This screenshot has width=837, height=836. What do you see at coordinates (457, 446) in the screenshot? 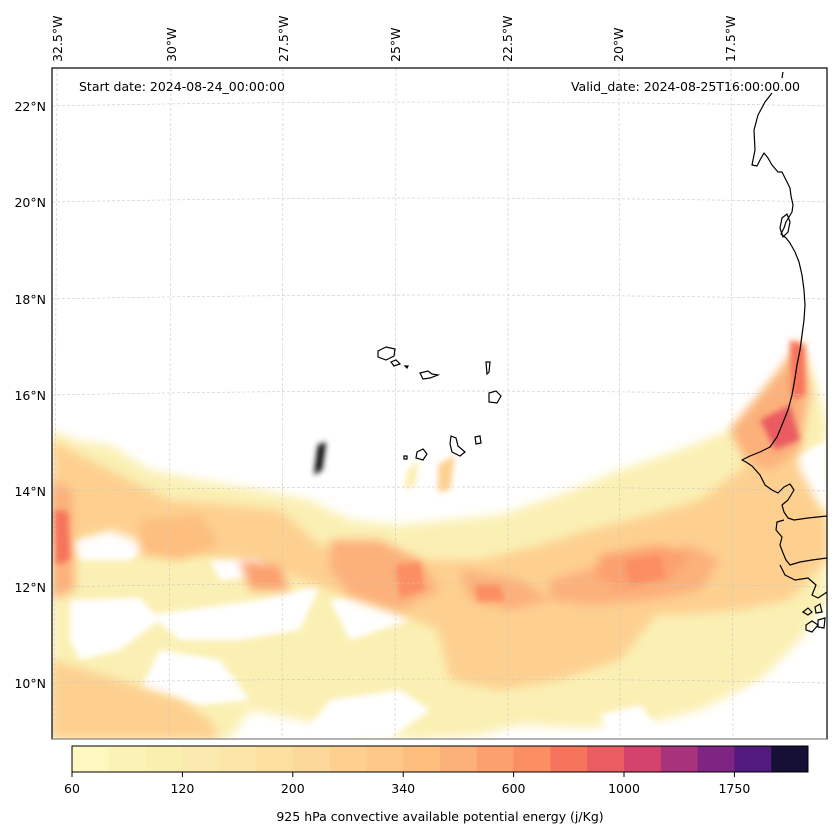
I see `island-santiago` at bounding box center [457, 446].